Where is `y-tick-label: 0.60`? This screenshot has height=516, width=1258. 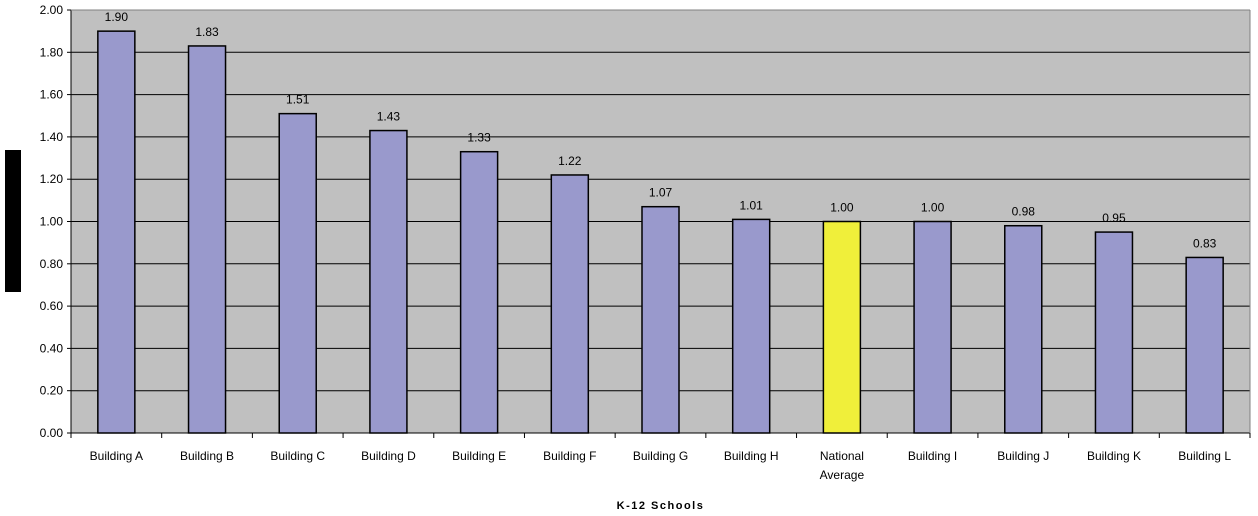
y-tick-label: 0.60 is located at coordinates (52, 306).